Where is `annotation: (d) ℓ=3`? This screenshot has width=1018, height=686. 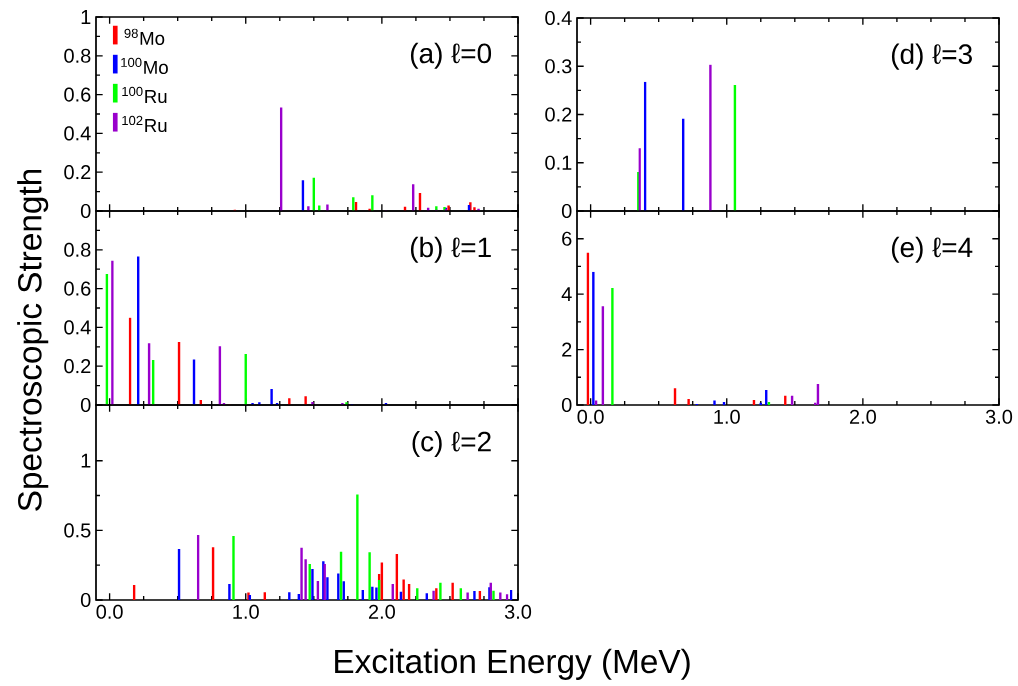
annotation: (d) ℓ=3 is located at coordinates (931, 56).